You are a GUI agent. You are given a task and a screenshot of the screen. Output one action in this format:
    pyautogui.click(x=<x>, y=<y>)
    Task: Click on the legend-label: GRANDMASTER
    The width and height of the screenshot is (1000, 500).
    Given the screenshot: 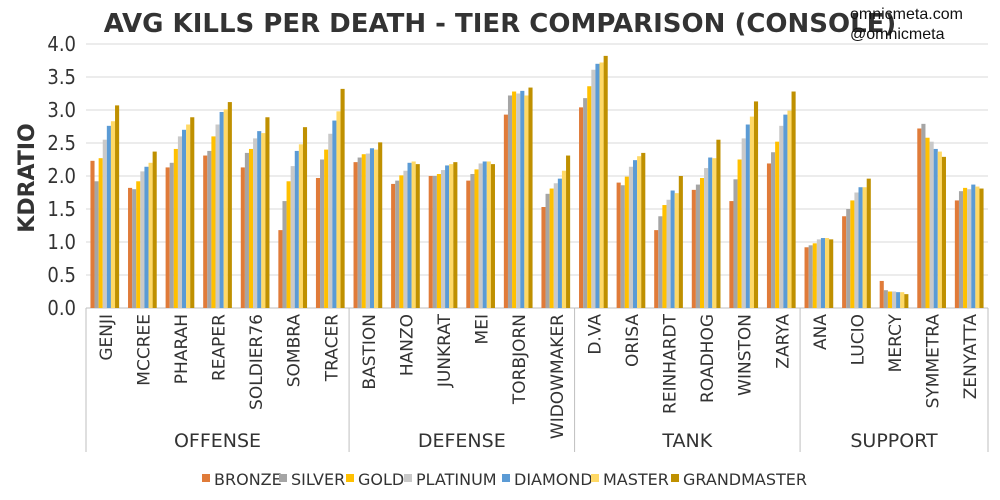 What is the action you would take?
    pyautogui.click(x=745, y=479)
    